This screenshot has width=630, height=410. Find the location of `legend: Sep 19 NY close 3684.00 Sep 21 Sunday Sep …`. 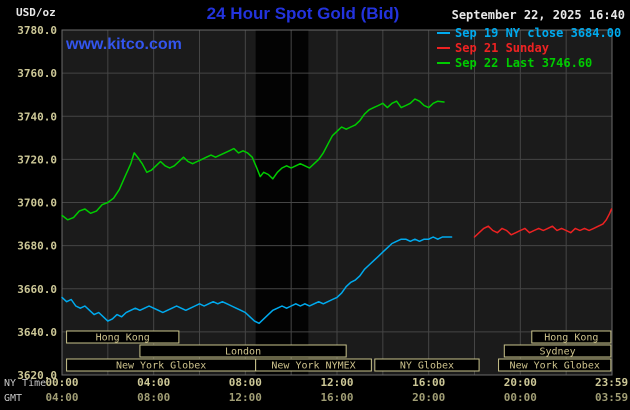

legend: Sep 19 NY close 3684.00 Sep 21 Sunday Sep … is located at coordinates (529, 47).